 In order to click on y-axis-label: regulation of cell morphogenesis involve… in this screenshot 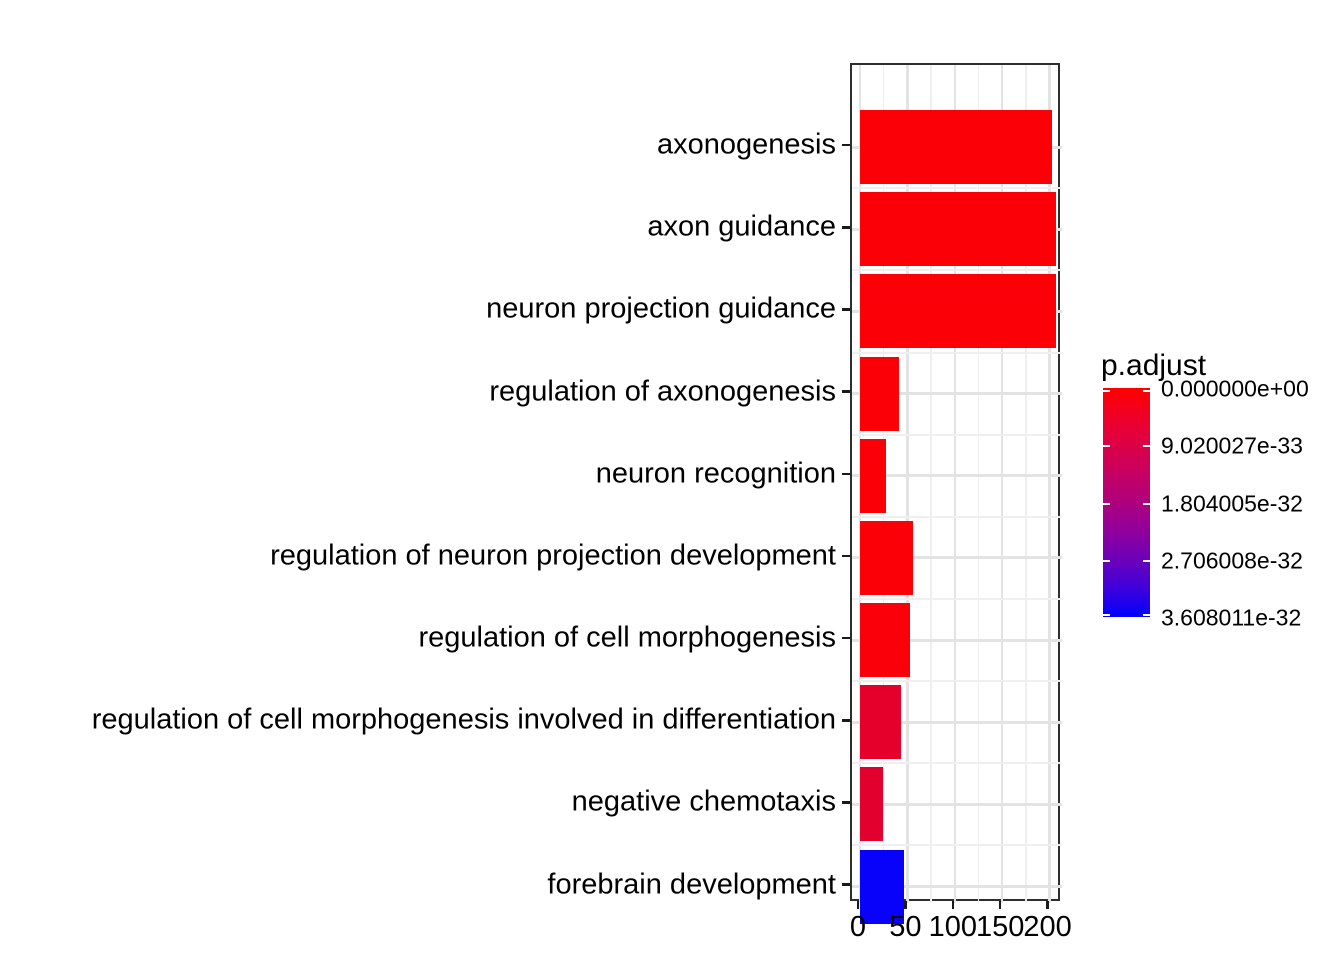, I will do `click(463, 719)`.